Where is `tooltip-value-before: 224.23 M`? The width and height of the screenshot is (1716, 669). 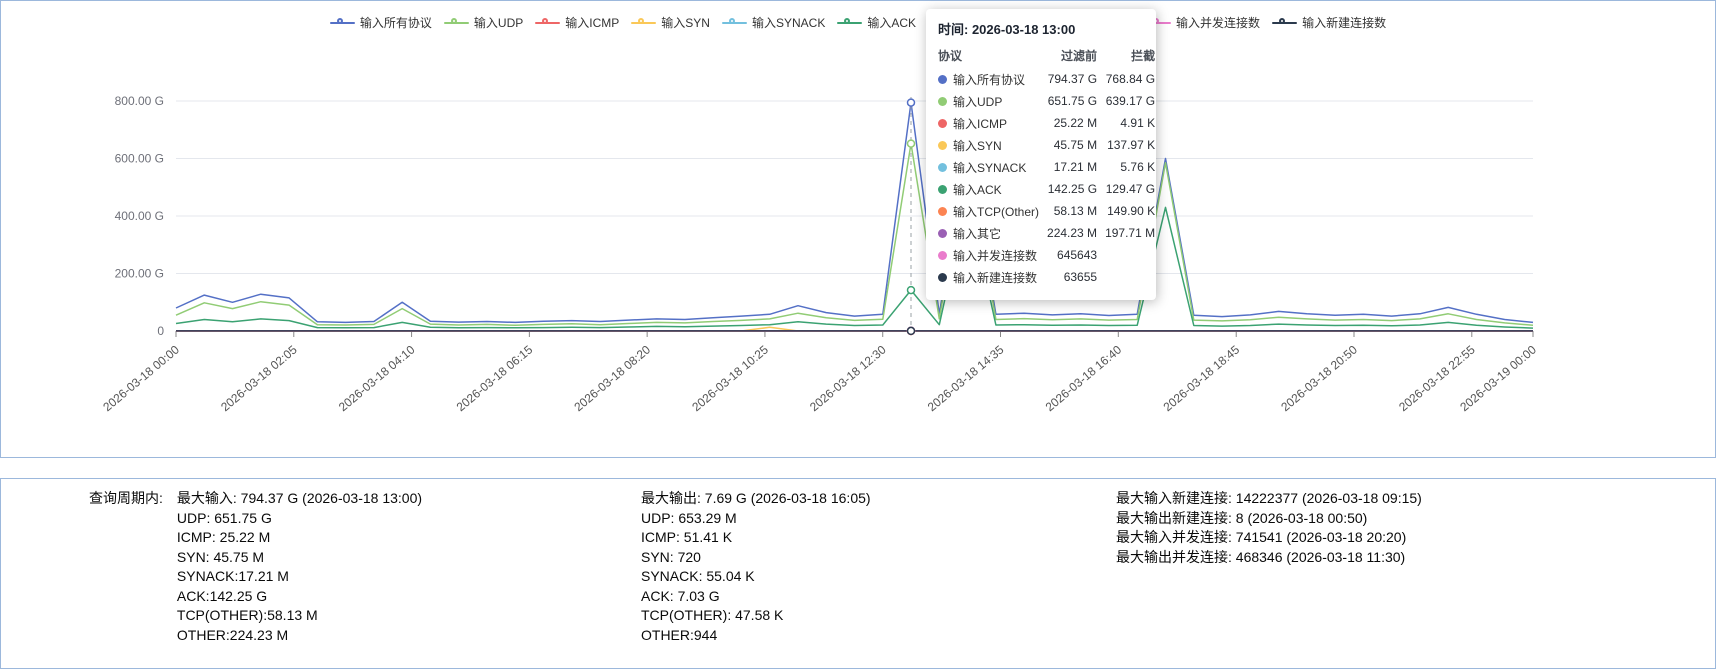 tooltip-value-before: 224.23 M is located at coordinates (1072, 233).